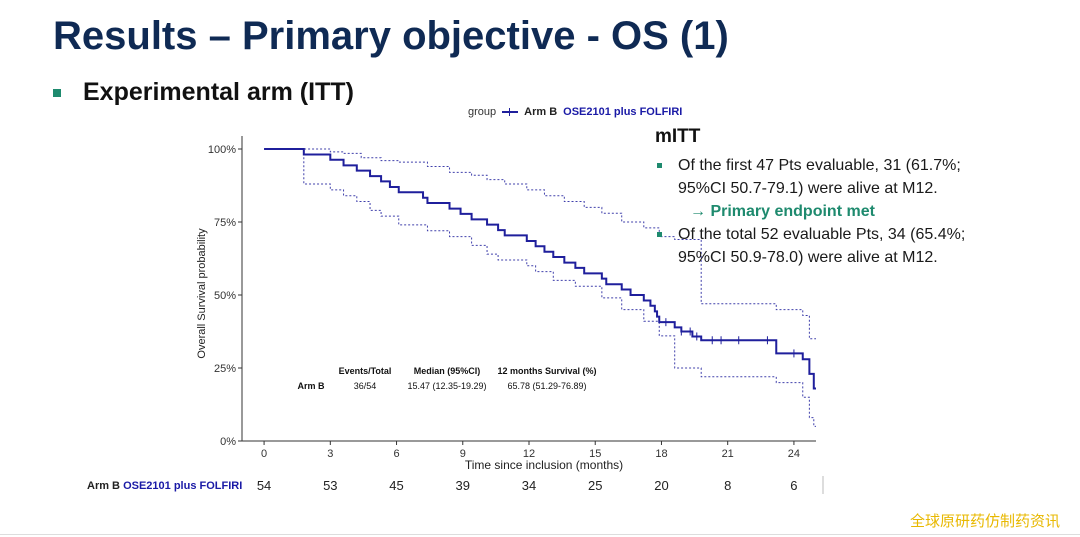 This screenshot has height=537, width=1080. I want to click on stats-cell: 65.78 (51.29-76.89), so click(546, 386).